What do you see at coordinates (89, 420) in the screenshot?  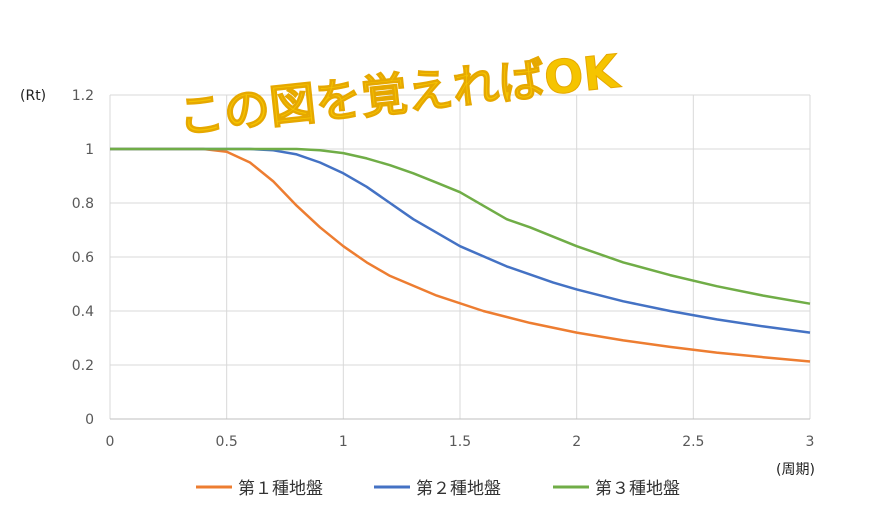 I see `y-tick-label: 0` at bounding box center [89, 420].